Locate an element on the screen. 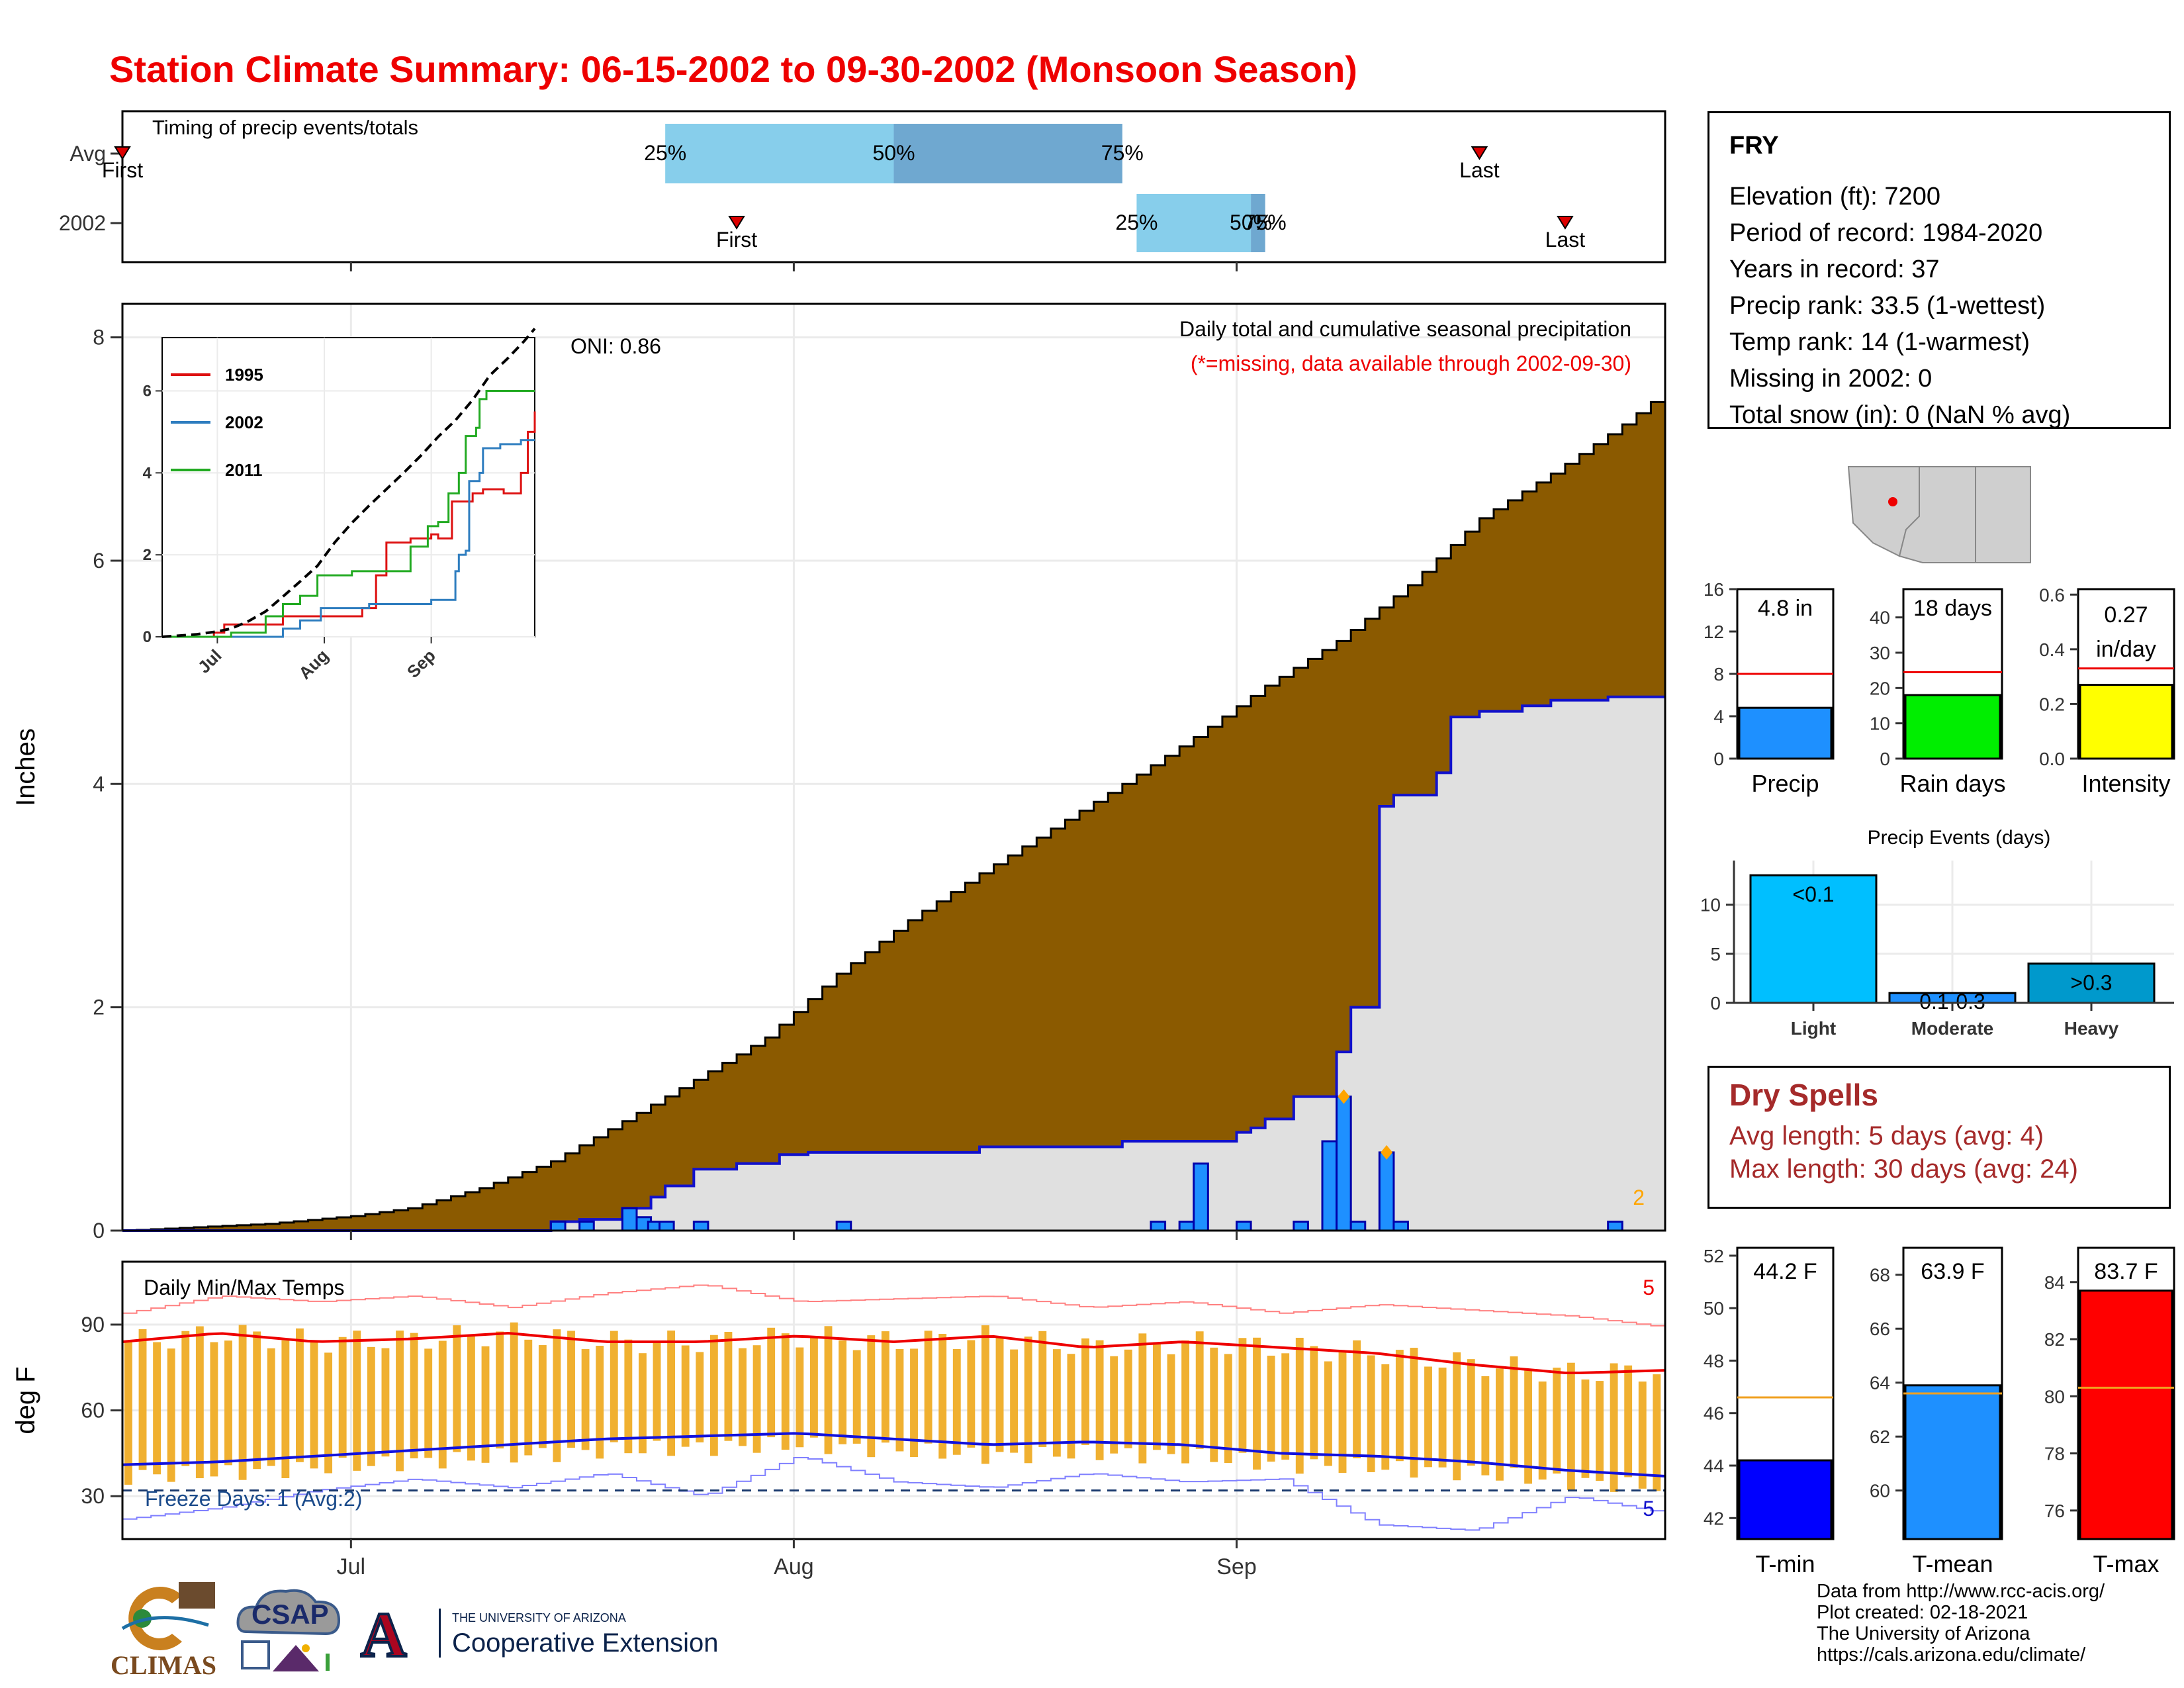 The height and width of the screenshot is (1688, 2184). dry-spells-max: Max length: 30 days (avg: 24) is located at coordinates (1903, 1169).